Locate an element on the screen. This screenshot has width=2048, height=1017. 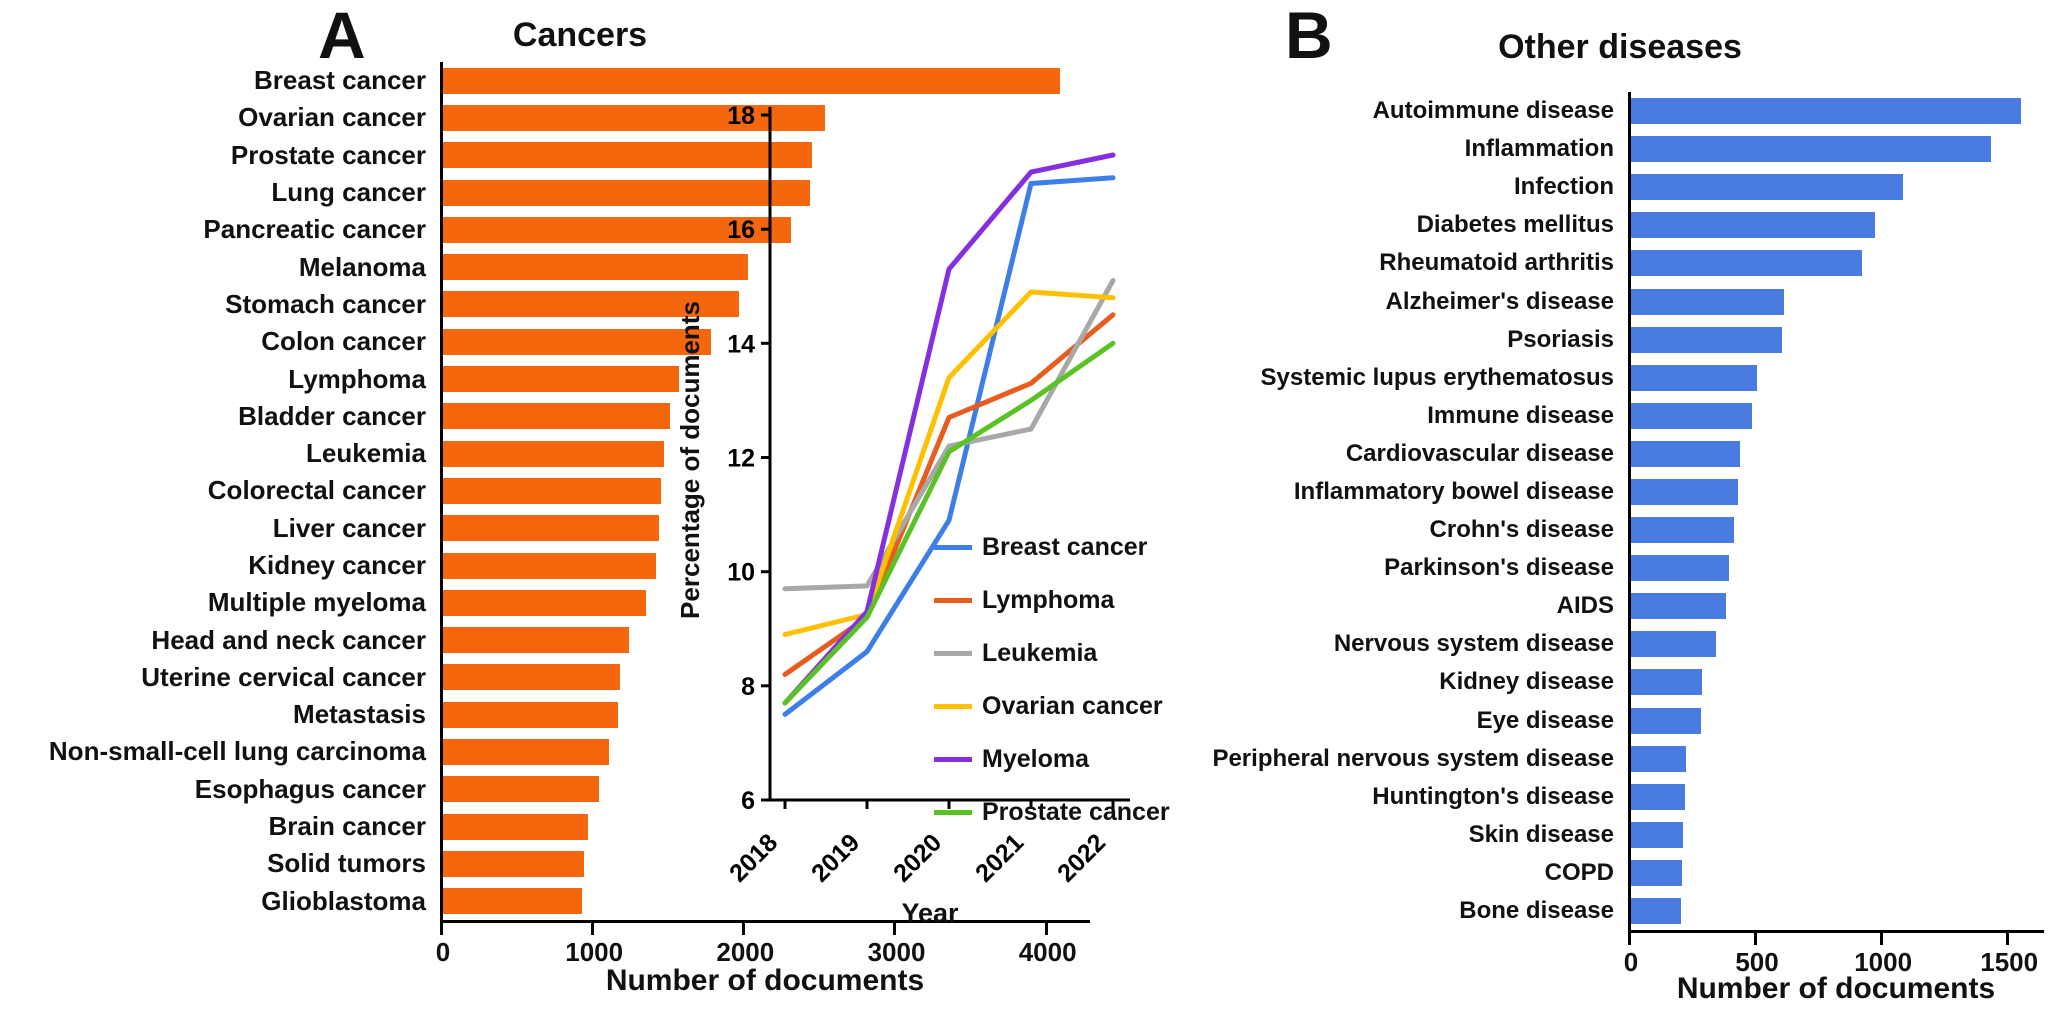
category-label-bone-disease: Bone disease is located at coordinates (1536, 911).